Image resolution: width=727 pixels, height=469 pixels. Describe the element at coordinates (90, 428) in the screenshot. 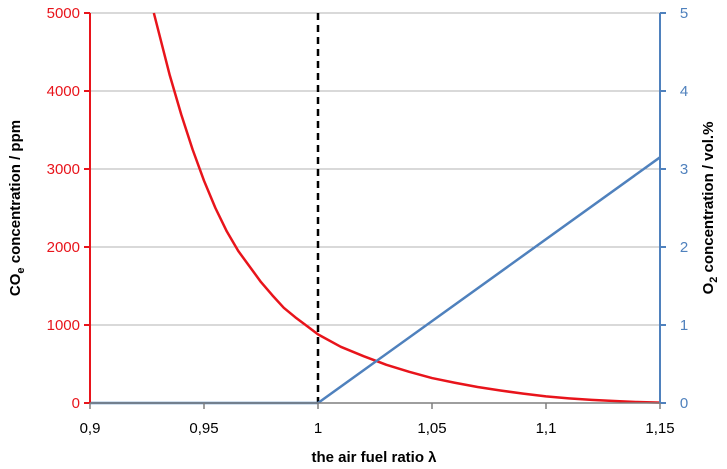

I see `x-tick-label-0: 0,9` at that location.